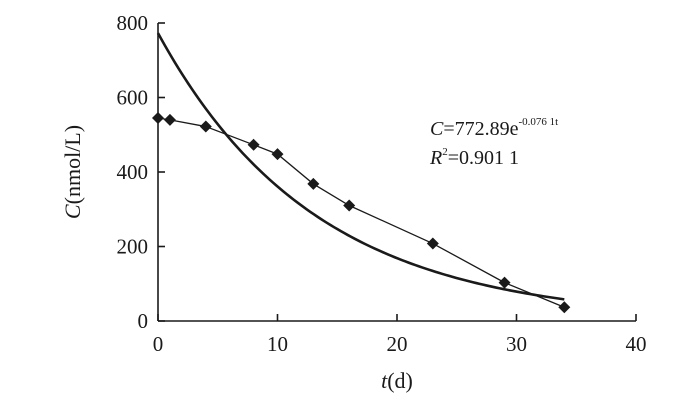 Image resolution: width=700 pixels, height=410 pixels. Describe the element at coordinates (445, 152) in the screenshot. I see `r-squared-superscript: 2` at that location.